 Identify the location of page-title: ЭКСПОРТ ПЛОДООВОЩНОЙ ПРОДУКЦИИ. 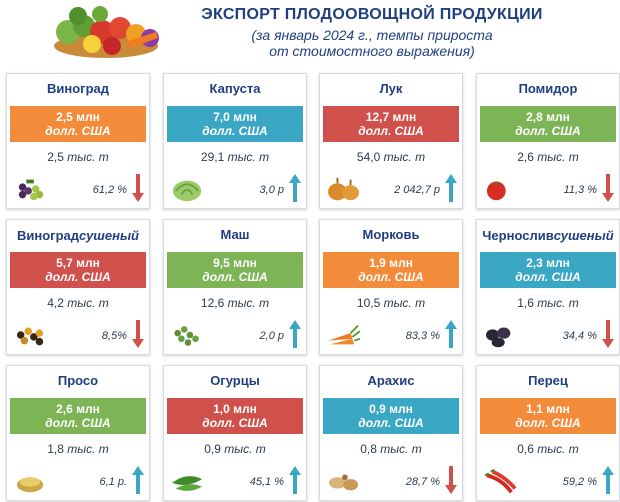
(372, 14).